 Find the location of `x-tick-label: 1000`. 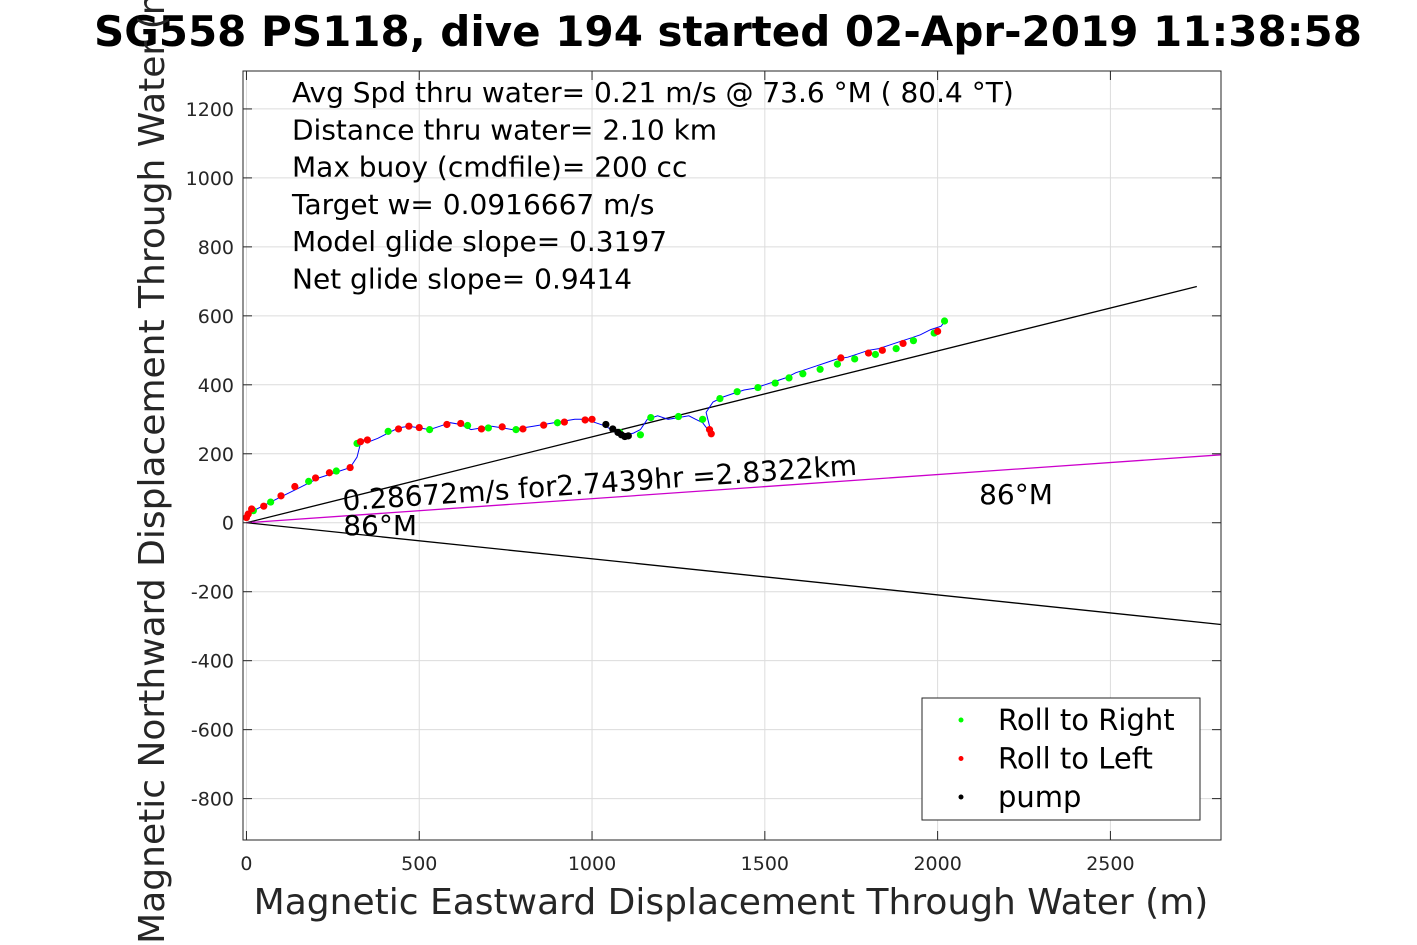

x-tick-label: 1000 is located at coordinates (592, 864).